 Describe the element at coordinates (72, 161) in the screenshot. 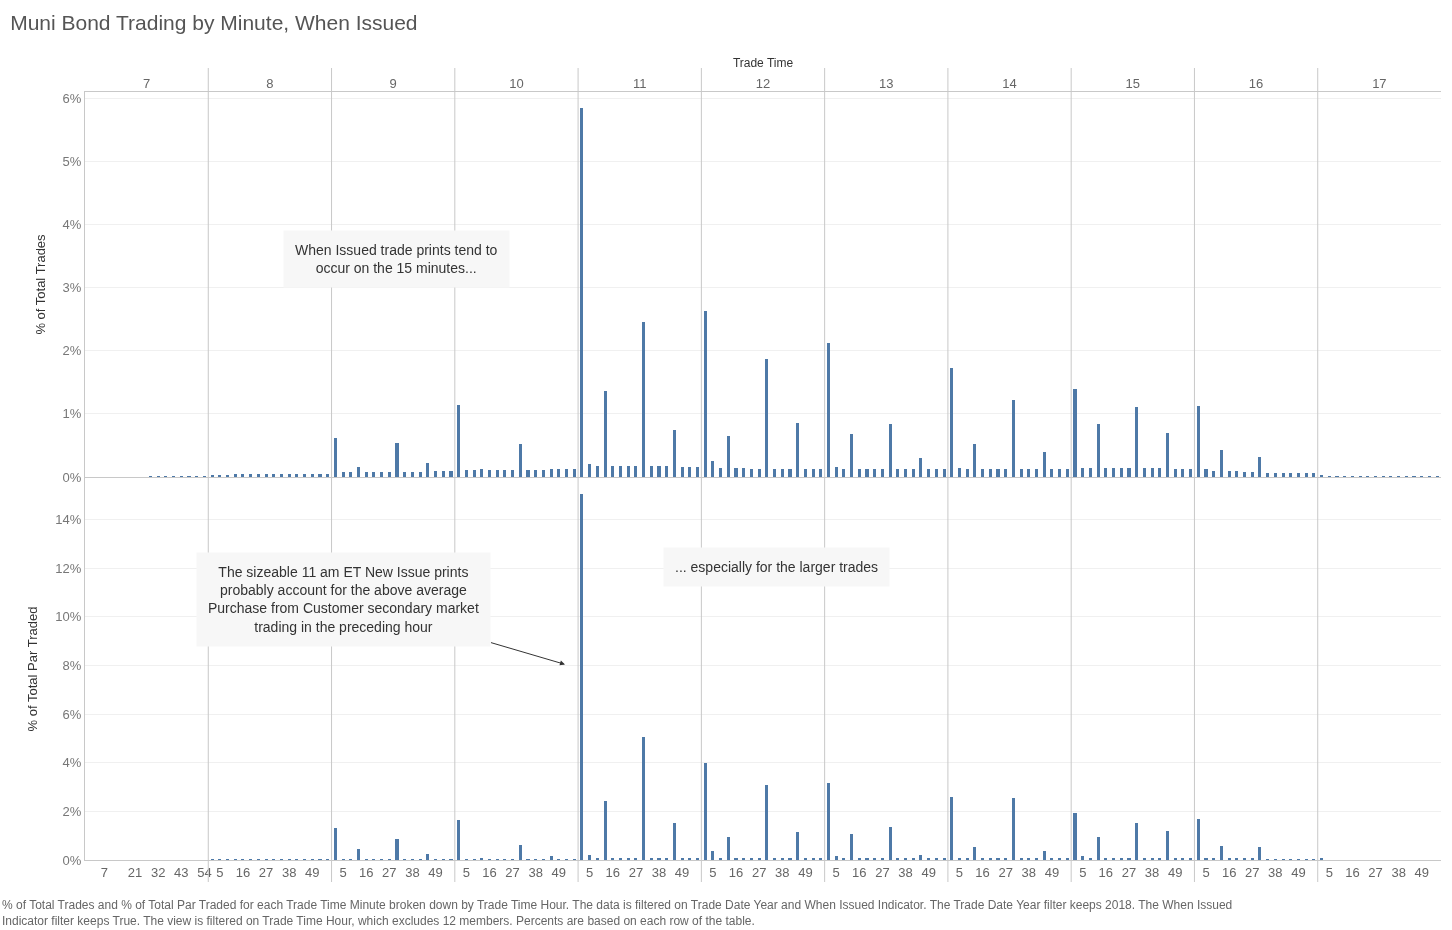

I see `y-tick-label: 5%` at that location.